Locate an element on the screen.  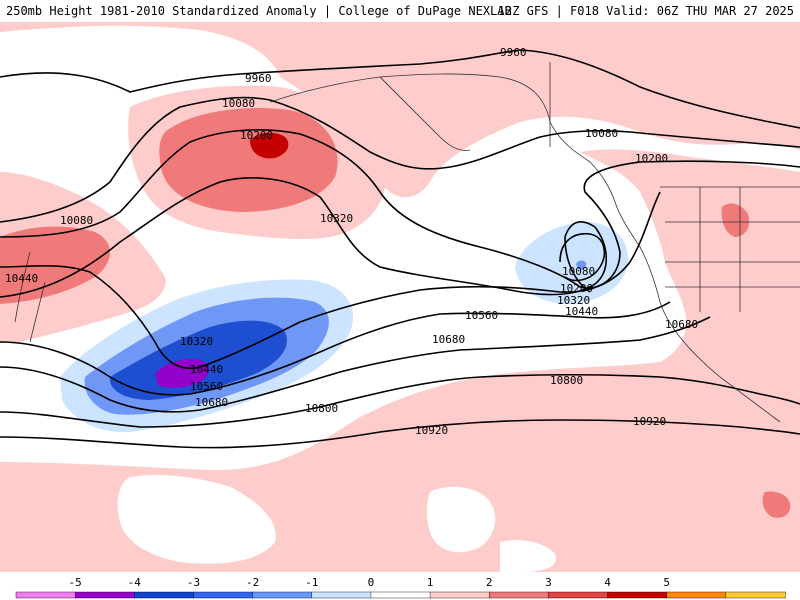
legend-tick-labels: -5 -4 -3 -2 -1 0 1 2 3 4 5 is located at coordinates (369, 582).